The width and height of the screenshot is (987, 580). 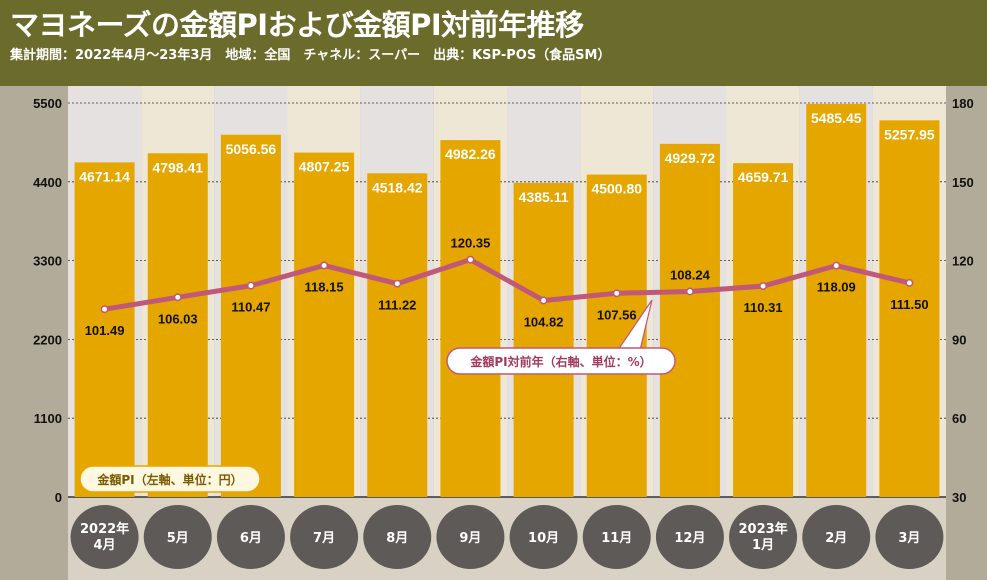 I want to click on month-label: 8月, so click(x=397, y=538).